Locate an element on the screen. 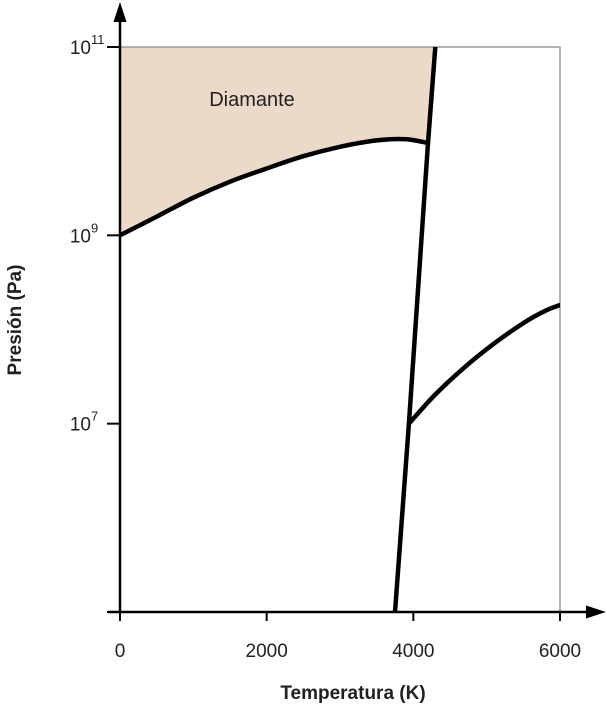 The height and width of the screenshot is (708, 607). y-tick-exponent: 11 is located at coordinates (98, 39).